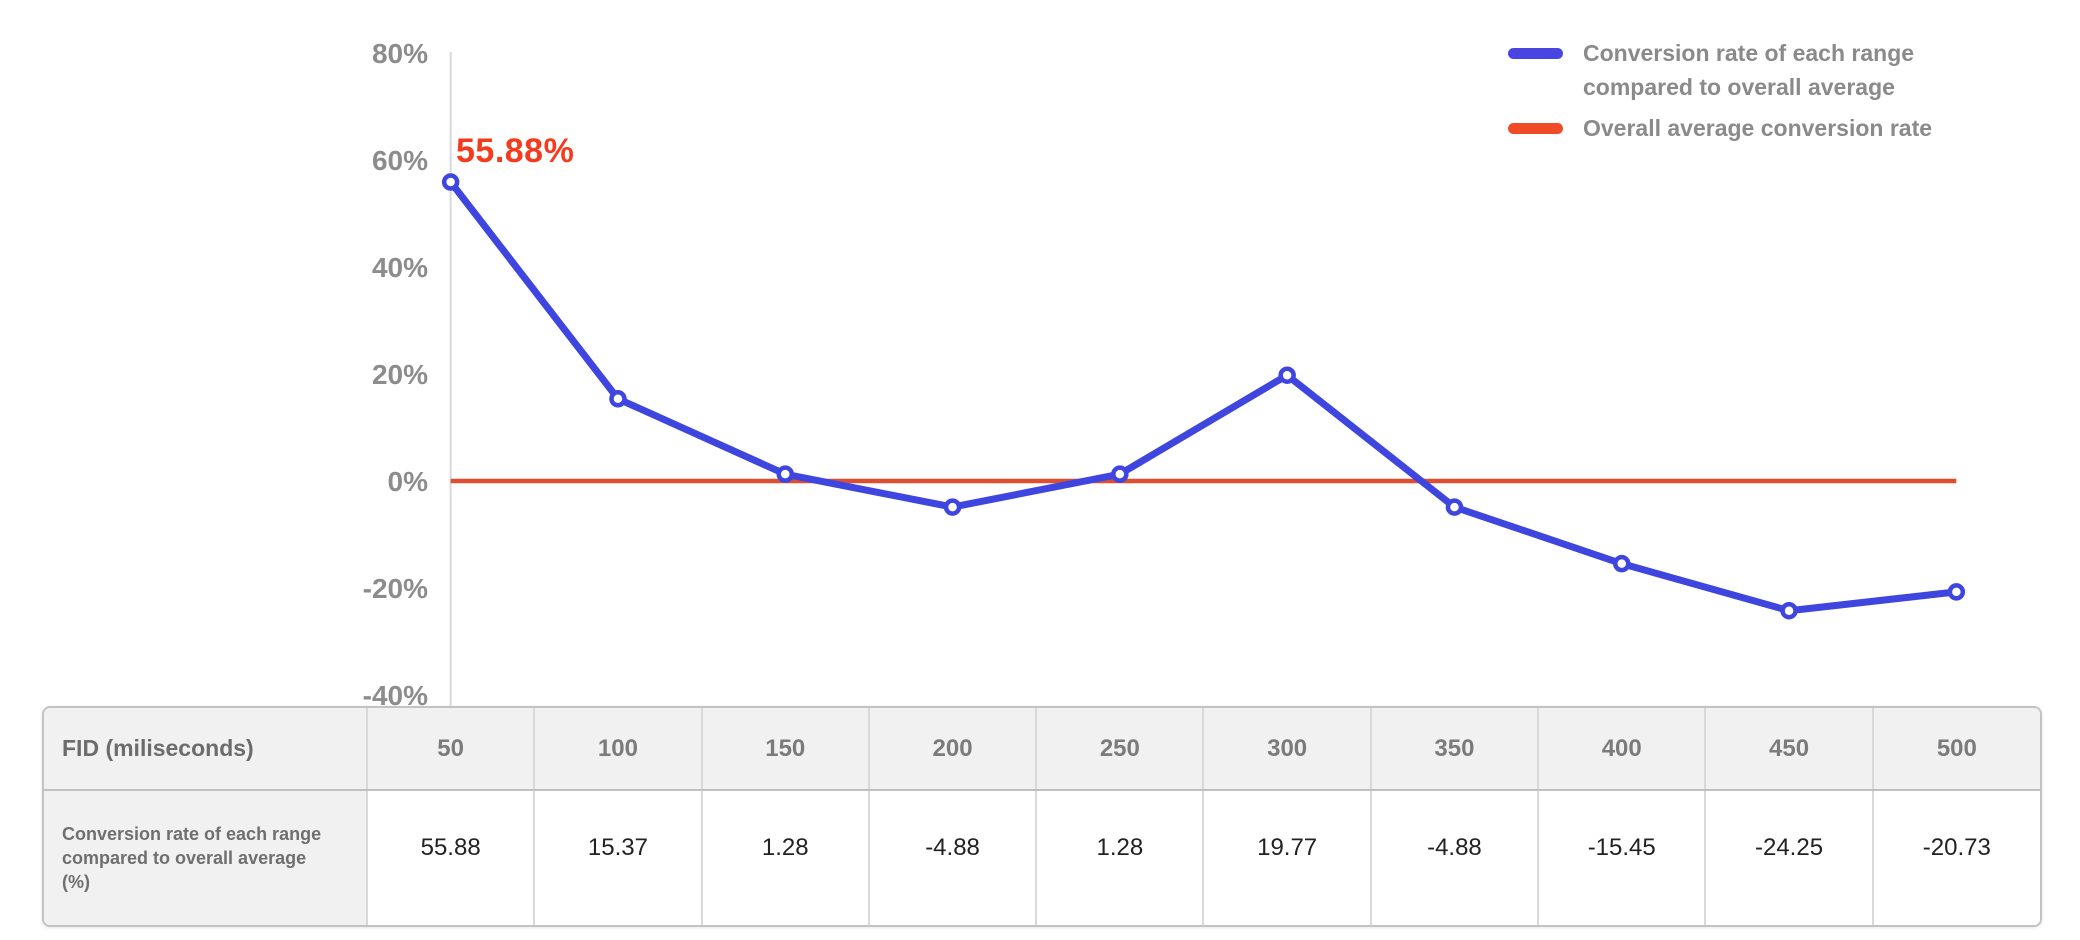  I want to click on y-tick-label: 20%, so click(400, 374).